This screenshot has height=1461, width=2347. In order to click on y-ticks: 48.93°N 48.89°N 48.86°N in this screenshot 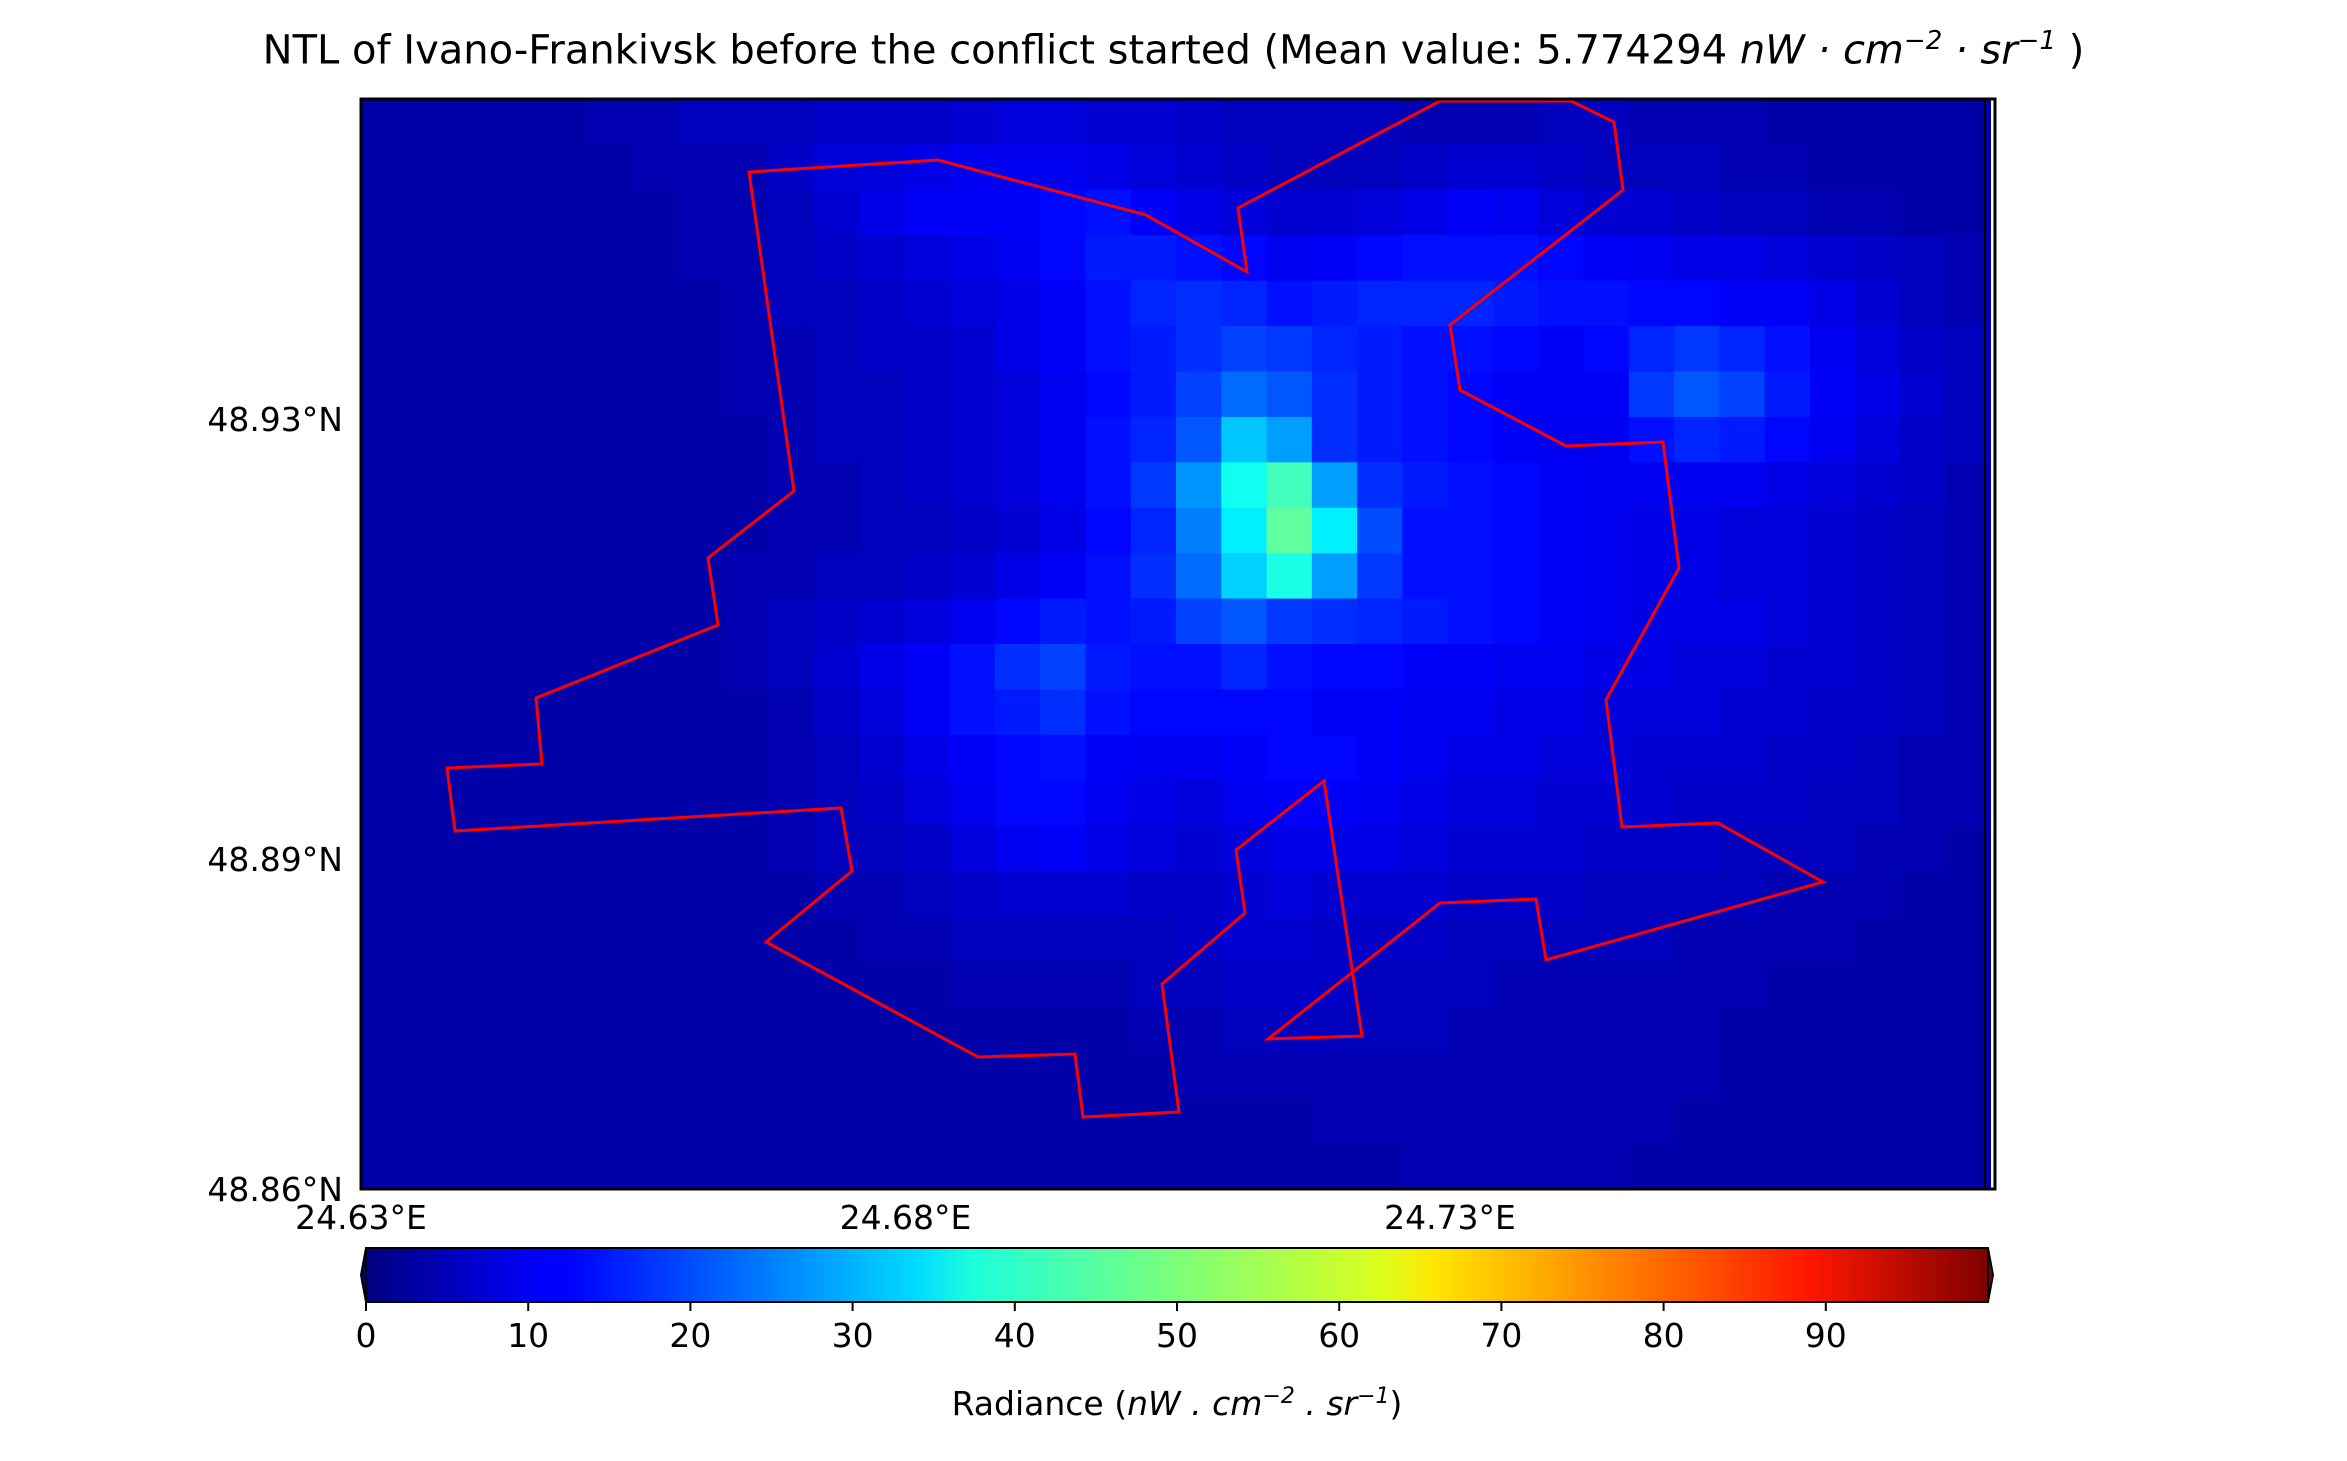, I will do `click(275, 804)`.